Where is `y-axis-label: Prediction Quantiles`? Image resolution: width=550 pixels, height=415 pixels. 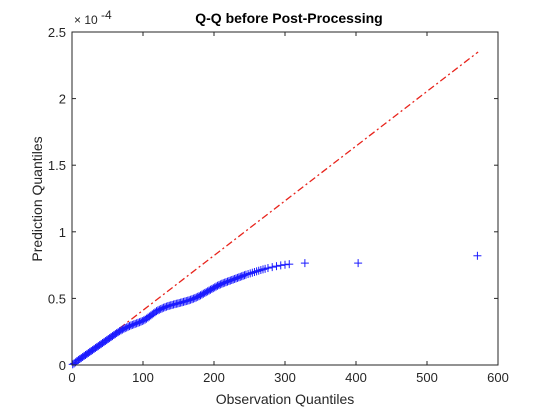
y-axis-label: Prediction Quantiles is located at coordinates (37, 198).